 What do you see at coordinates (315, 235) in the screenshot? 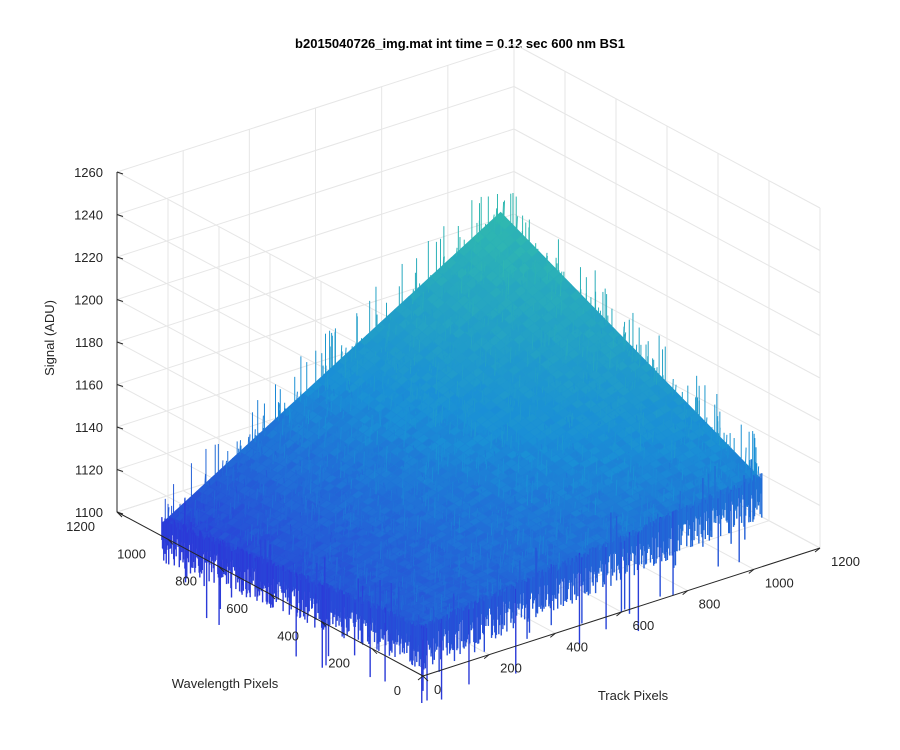
I see `grid-line` at bounding box center [315, 235].